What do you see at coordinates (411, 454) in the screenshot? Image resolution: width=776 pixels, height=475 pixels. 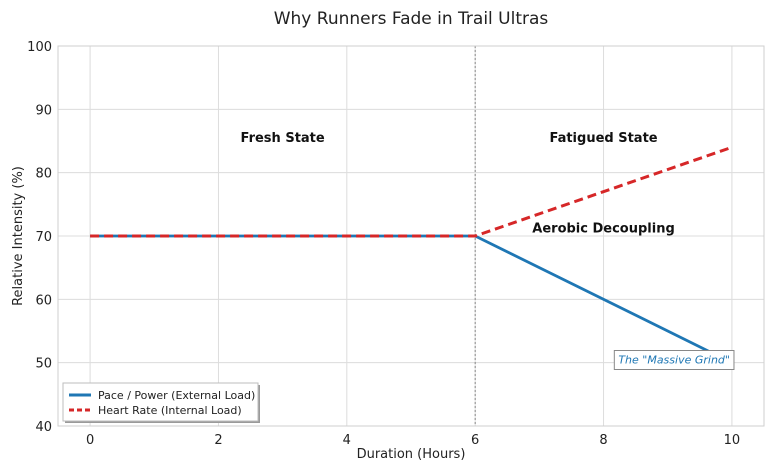 I see `x-axis-label: Duration (Hours)` at bounding box center [411, 454].